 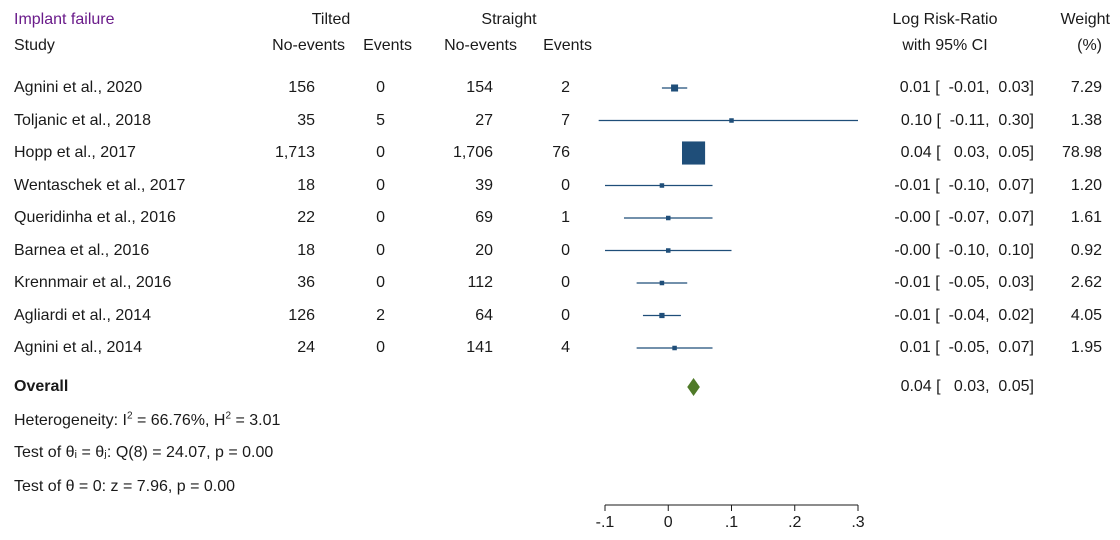 What do you see at coordinates (82, 250) in the screenshot?
I see `study-name: Barnea et al., 2016` at bounding box center [82, 250].